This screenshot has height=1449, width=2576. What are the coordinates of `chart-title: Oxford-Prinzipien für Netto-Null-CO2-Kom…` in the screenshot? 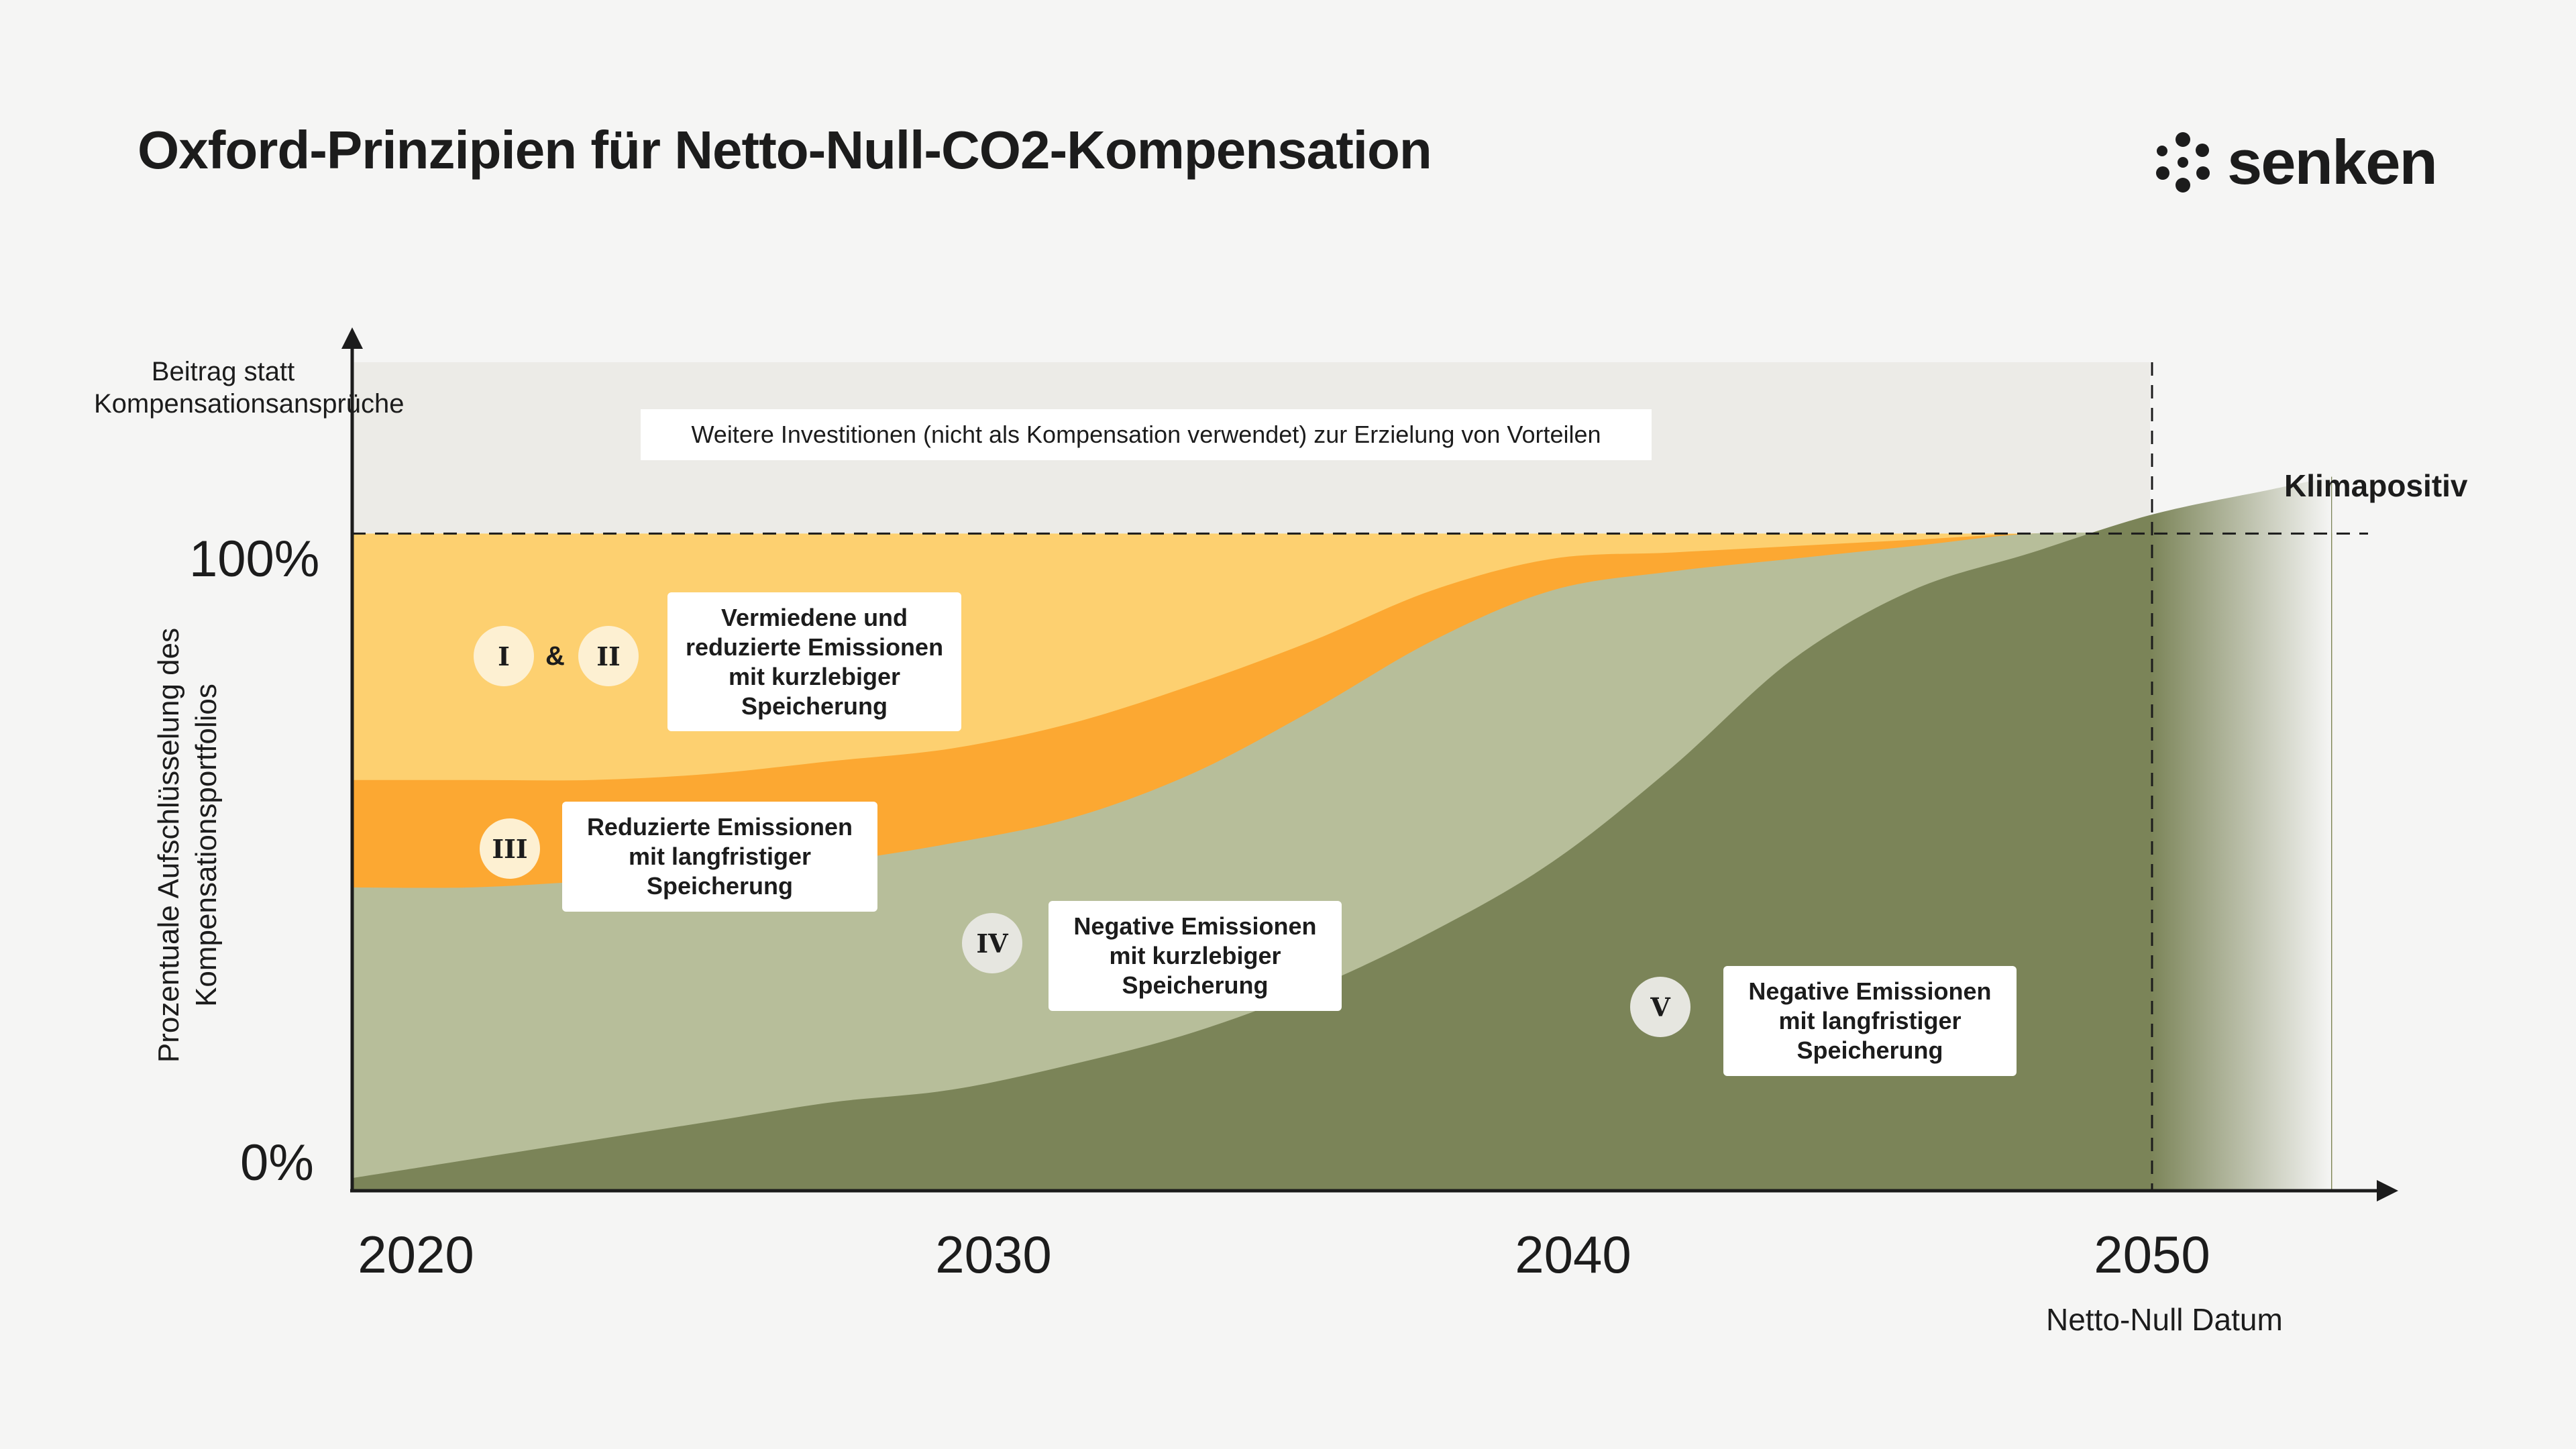 It's located at (785, 150).